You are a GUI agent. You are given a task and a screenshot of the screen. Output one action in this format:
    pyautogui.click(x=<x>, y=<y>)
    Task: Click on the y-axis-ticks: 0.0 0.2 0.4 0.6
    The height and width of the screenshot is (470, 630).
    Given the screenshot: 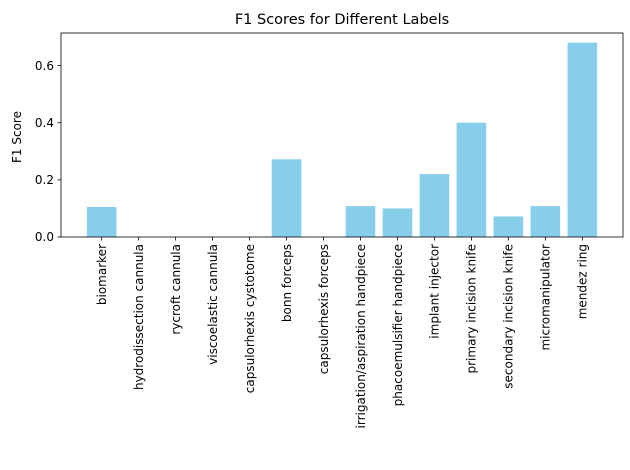 What is the action you would take?
    pyautogui.click(x=48, y=151)
    